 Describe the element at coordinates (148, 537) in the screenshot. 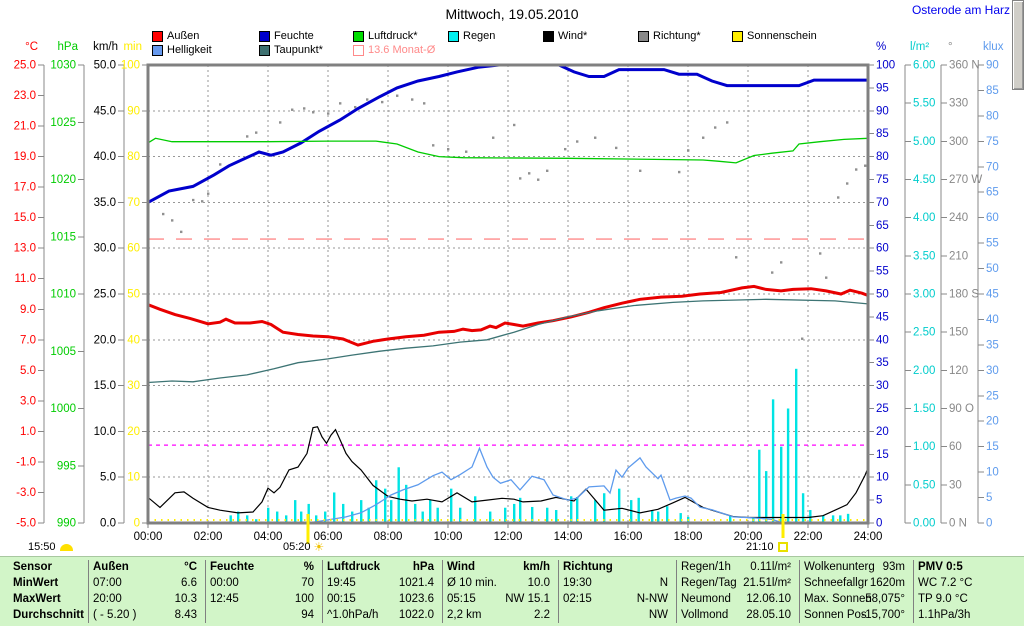

I see `x-tick-label: 00:00` at that location.